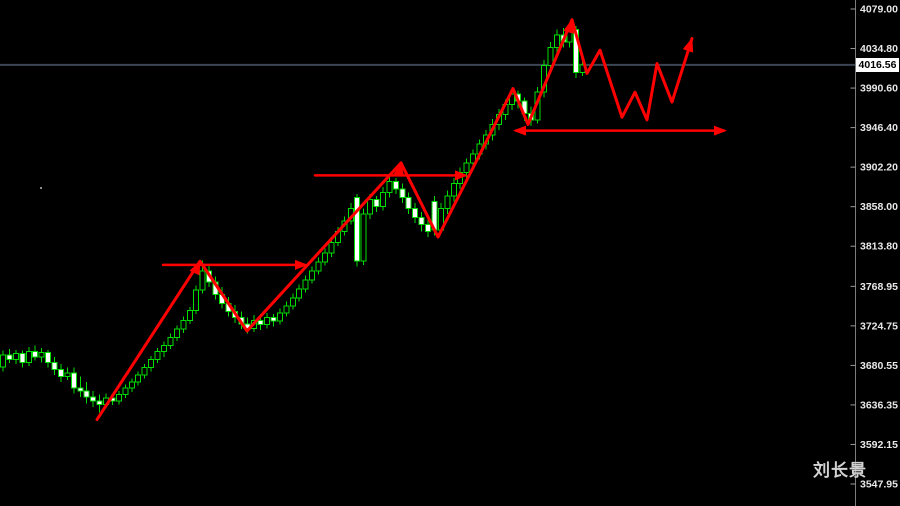  What do you see at coordinates (879, 326) in the screenshot?
I see `axis-label: 3724.75` at bounding box center [879, 326].